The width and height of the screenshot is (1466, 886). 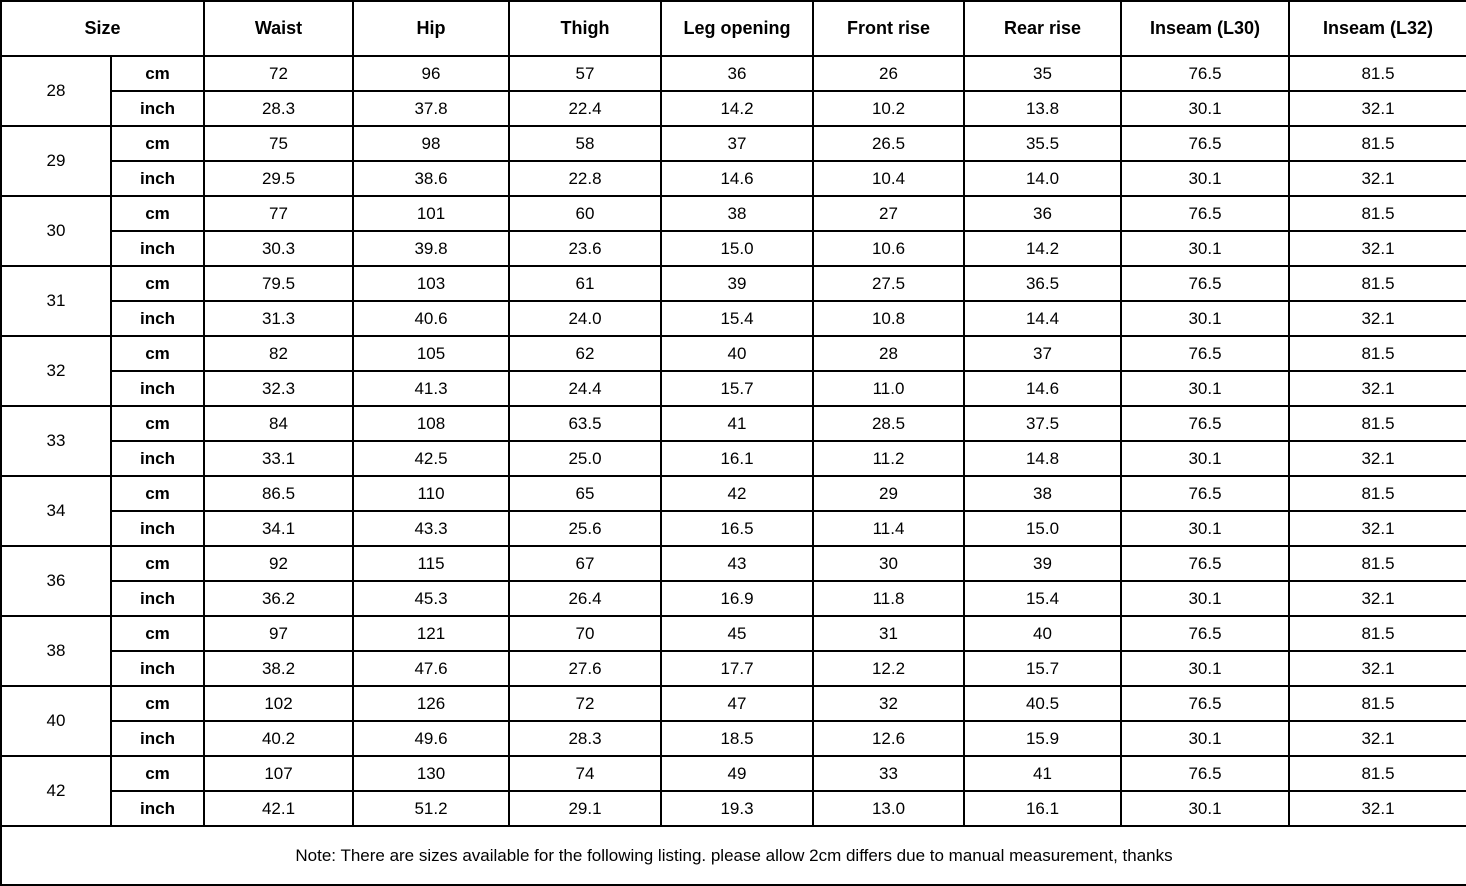 I want to click on size-row-34-cm: 34 cm 86.5 110 65 42 29 38 76.5 81.5, so click(x=733, y=511).